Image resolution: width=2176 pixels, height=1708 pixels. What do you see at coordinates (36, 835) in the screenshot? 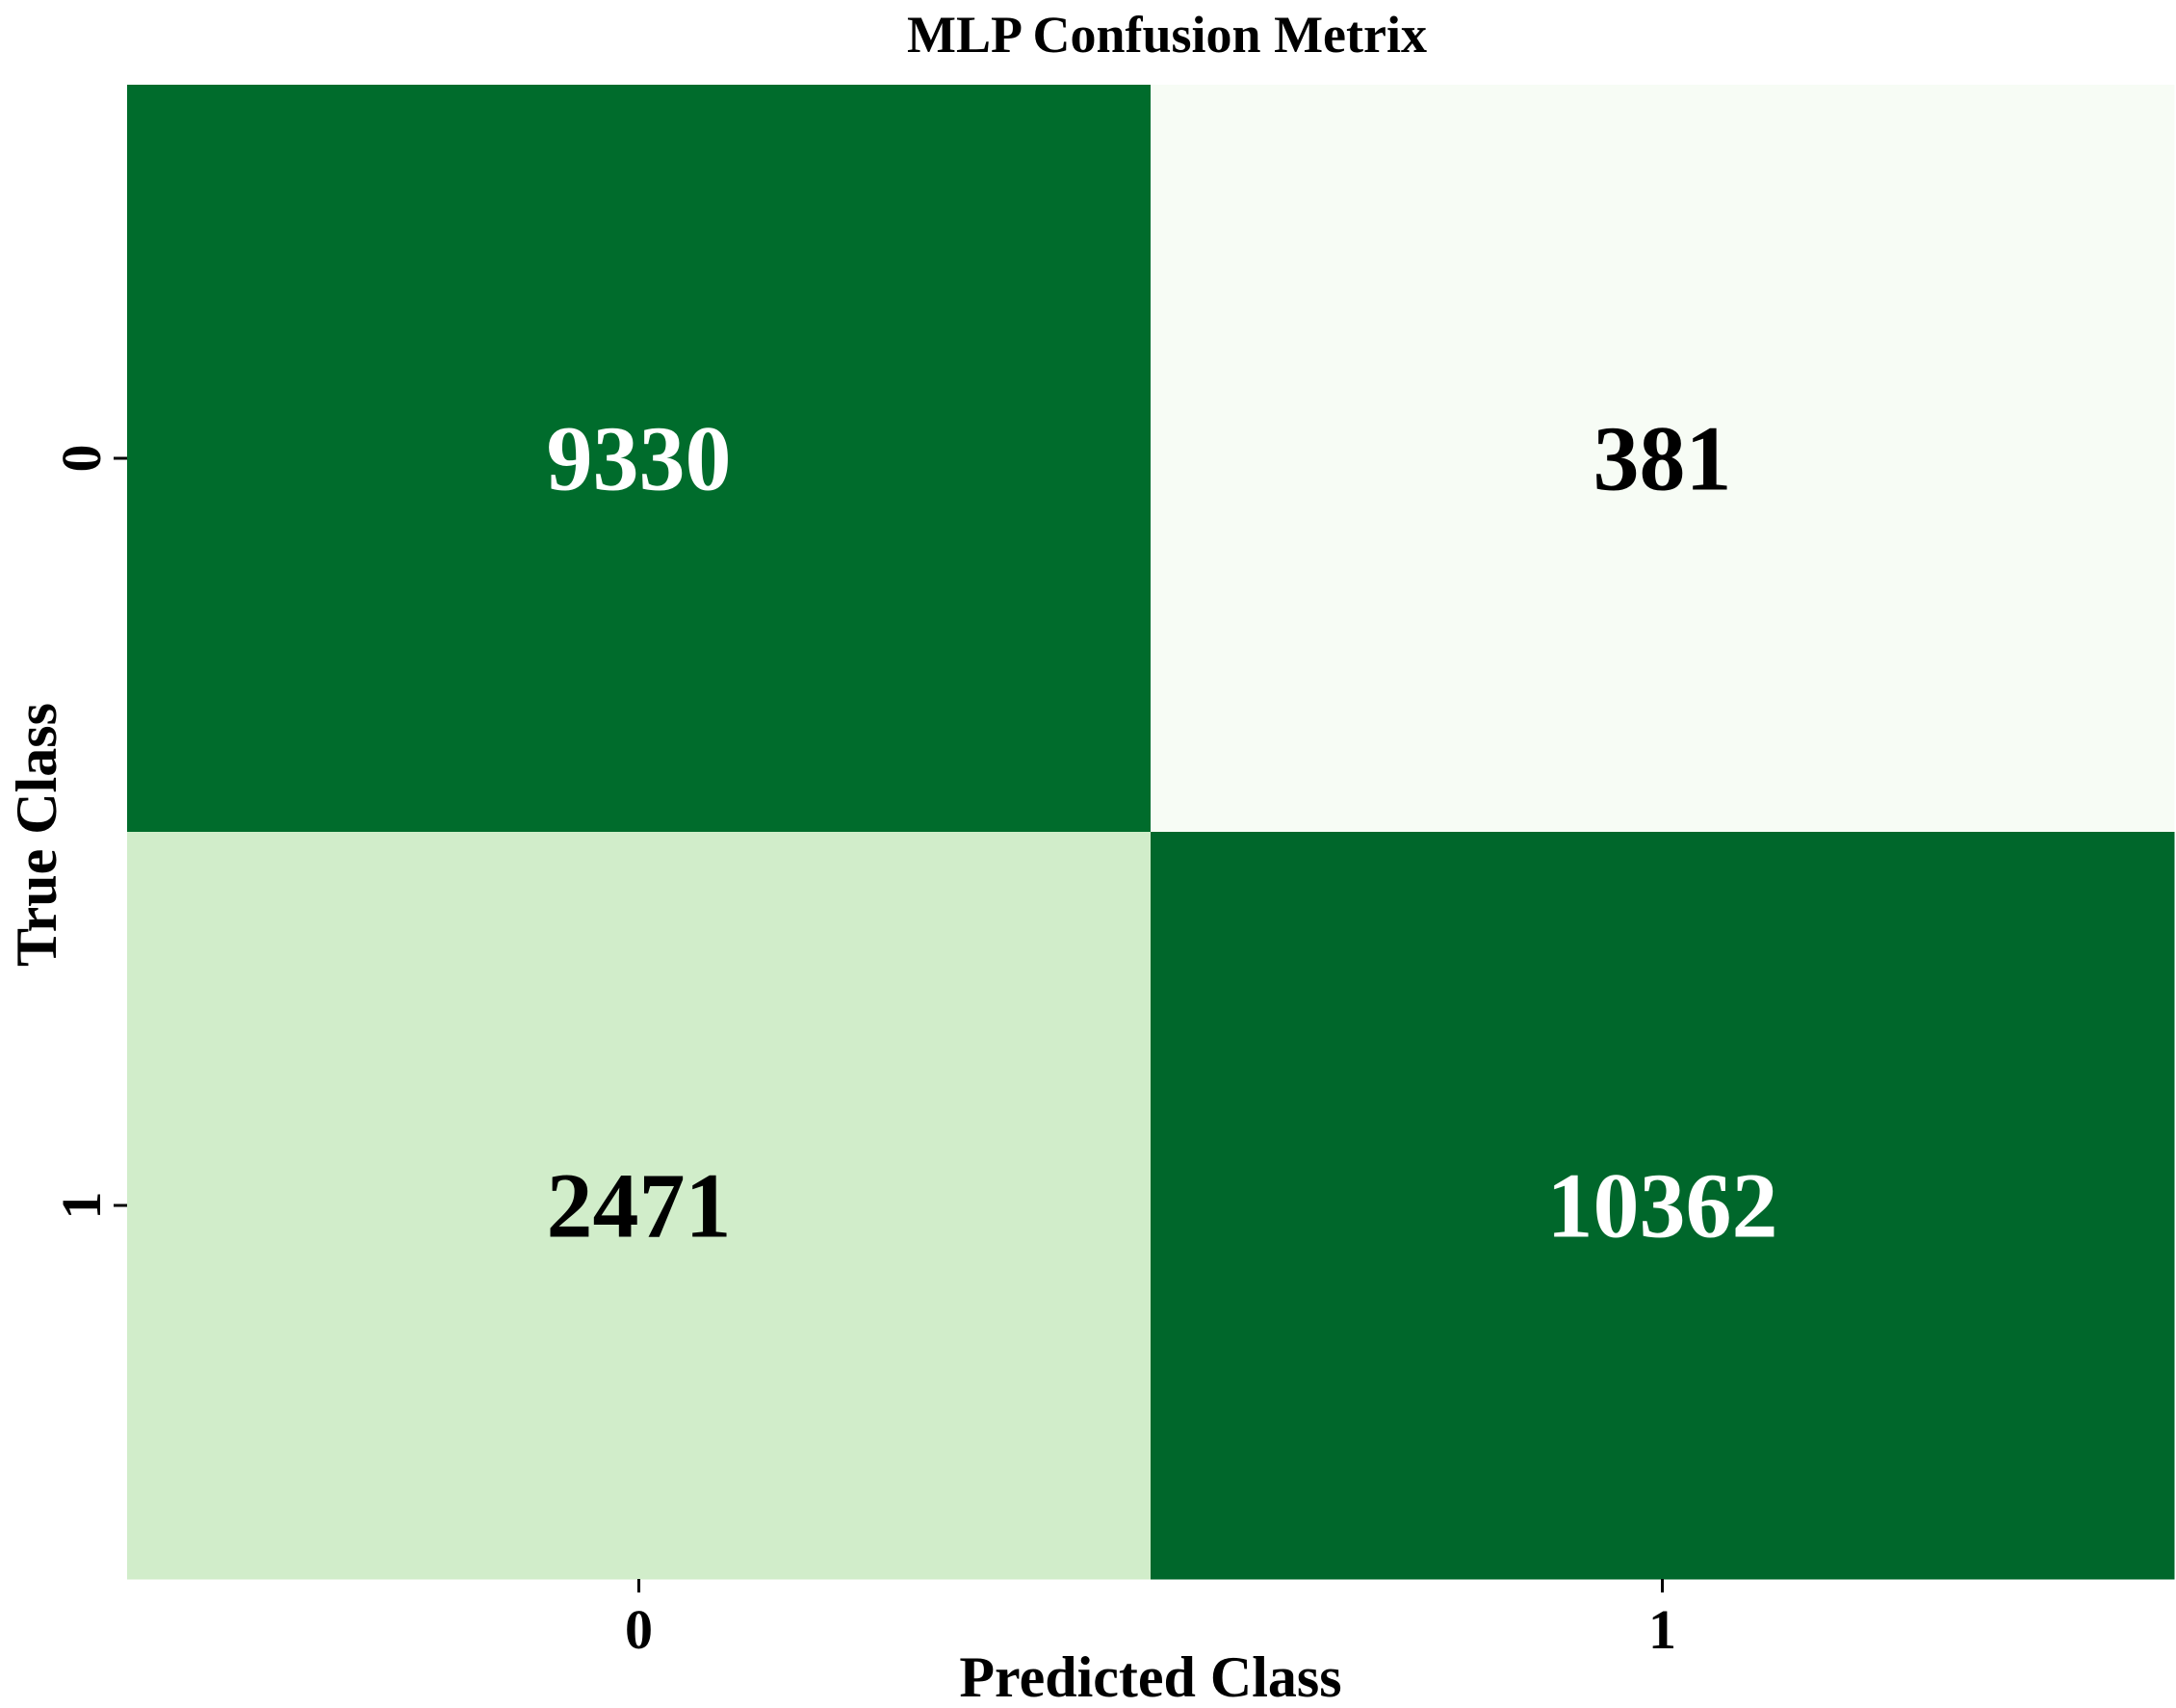
I see `y-axis-label: True Class` at bounding box center [36, 835].